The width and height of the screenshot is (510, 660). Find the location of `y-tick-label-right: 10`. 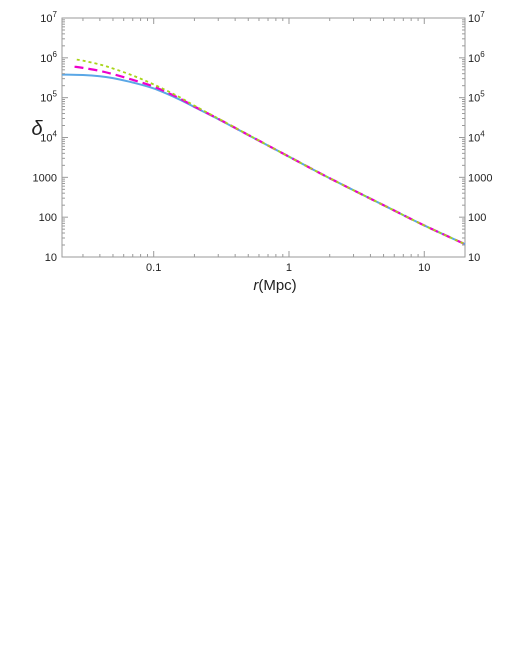

y-tick-label-right: 10 is located at coordinates (474, 258).